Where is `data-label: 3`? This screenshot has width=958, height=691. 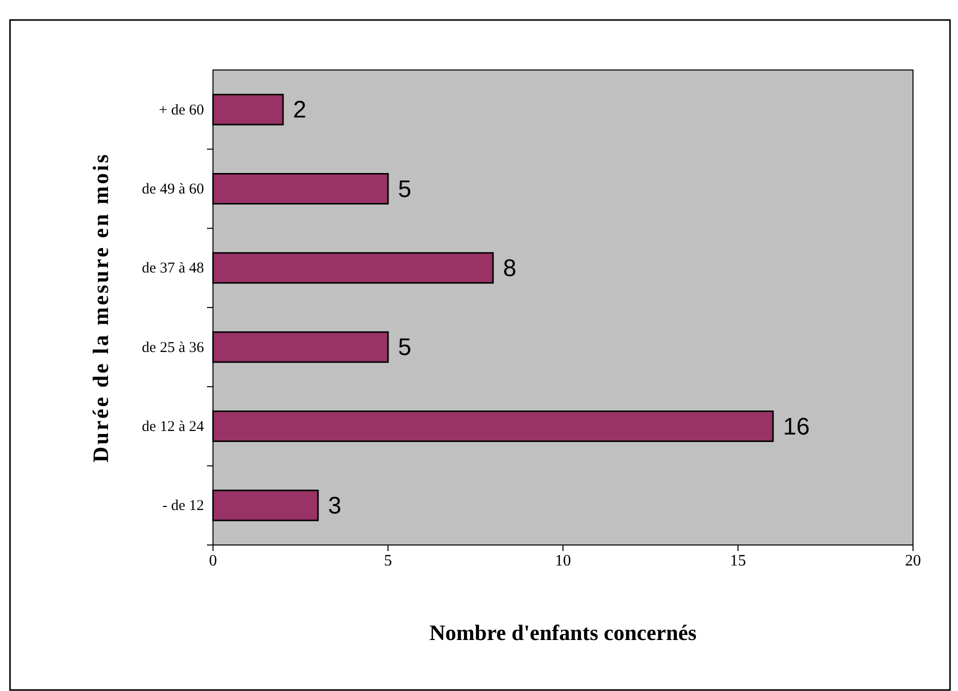 data-label: 3 is located at coordinates (335, 506).